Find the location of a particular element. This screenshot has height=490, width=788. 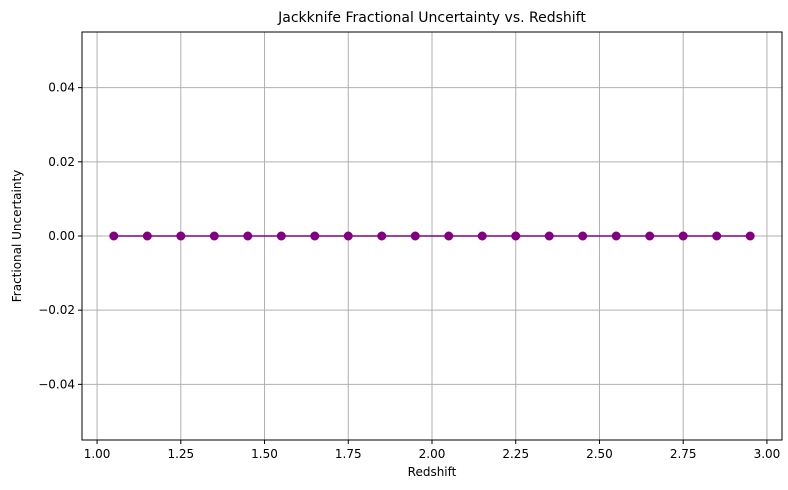

x-tick-label: 3.00 is located at coordinates (767, 454).